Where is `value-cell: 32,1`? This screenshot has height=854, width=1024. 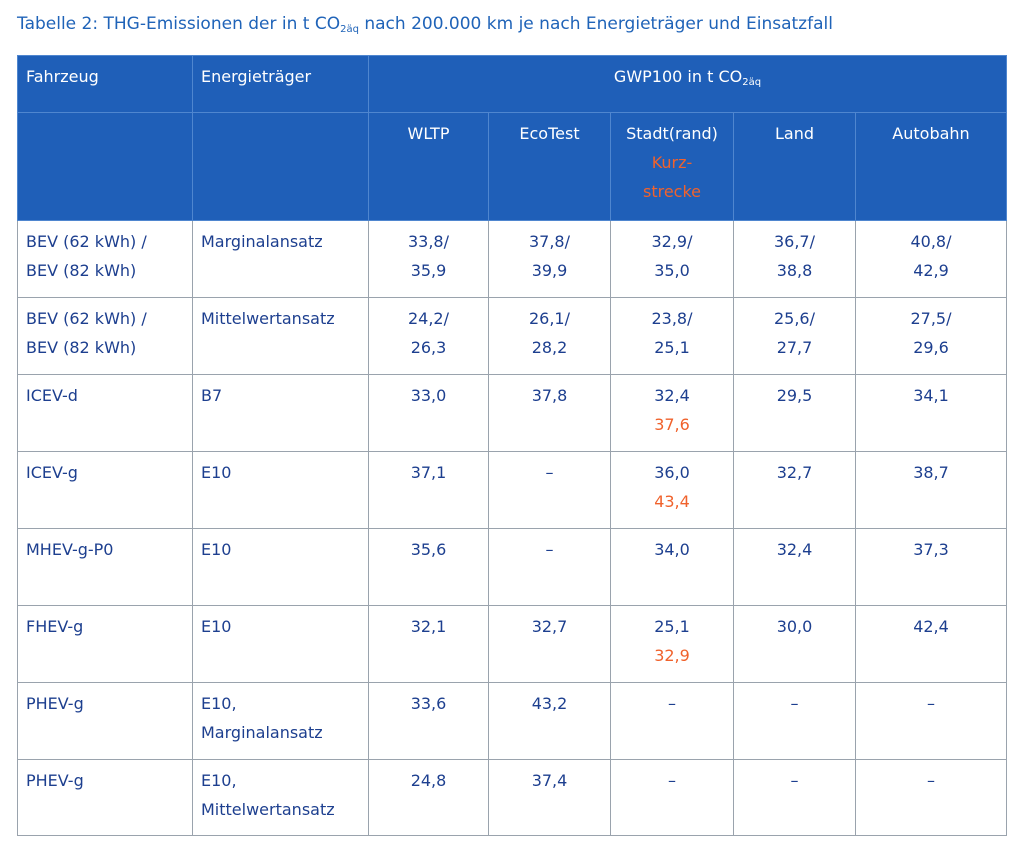 value-cell: 32,1 is located at coordinates (428, 644).